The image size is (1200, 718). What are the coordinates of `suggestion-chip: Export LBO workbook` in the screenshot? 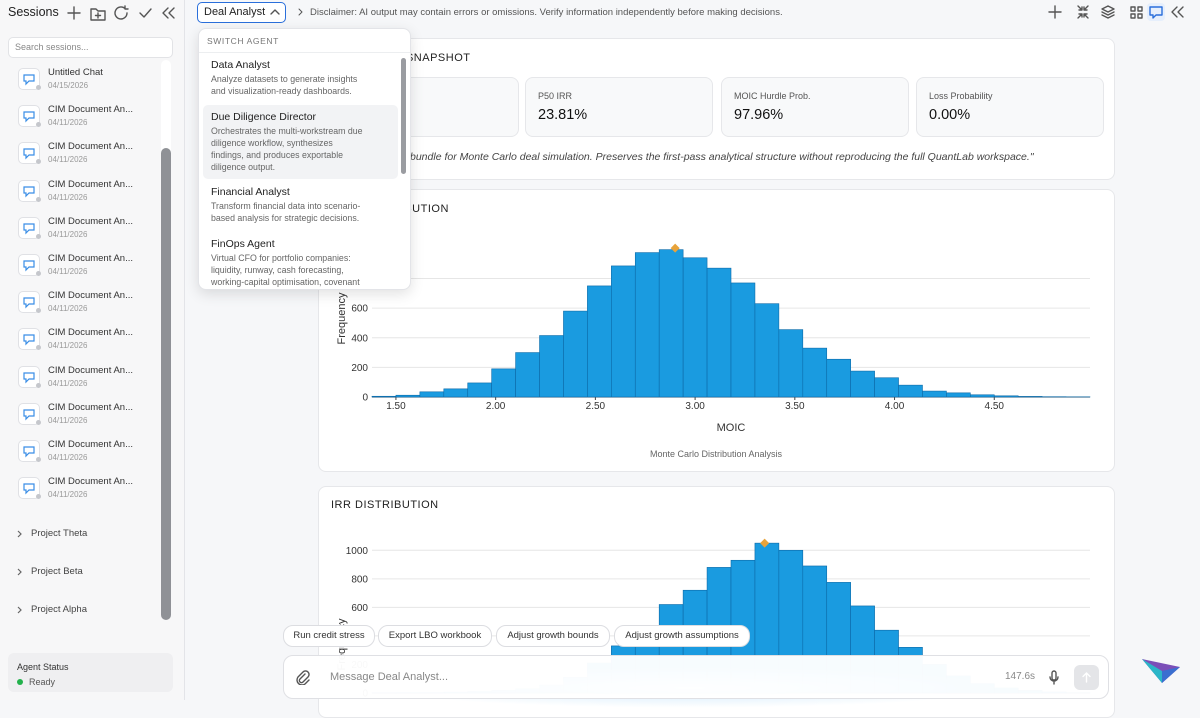 It's located at (435, 636).